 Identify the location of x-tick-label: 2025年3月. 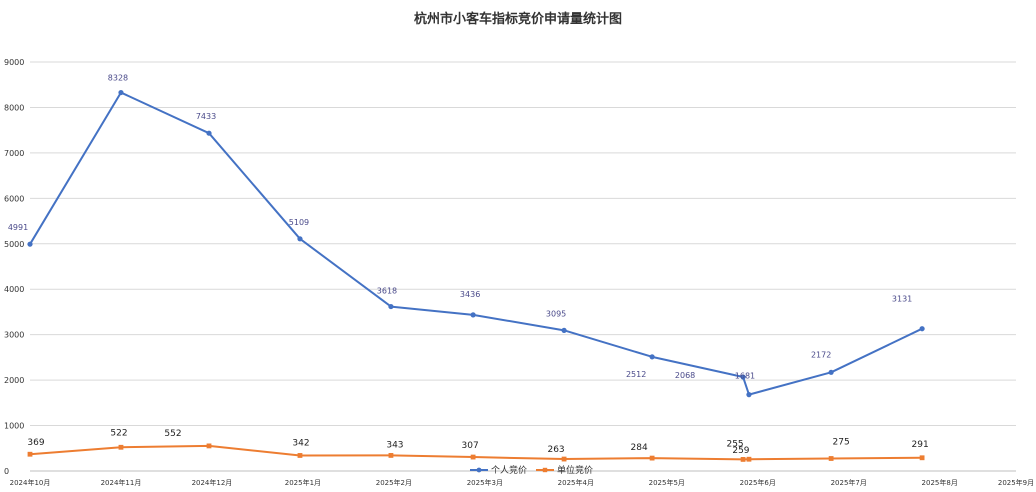
(485, 482).